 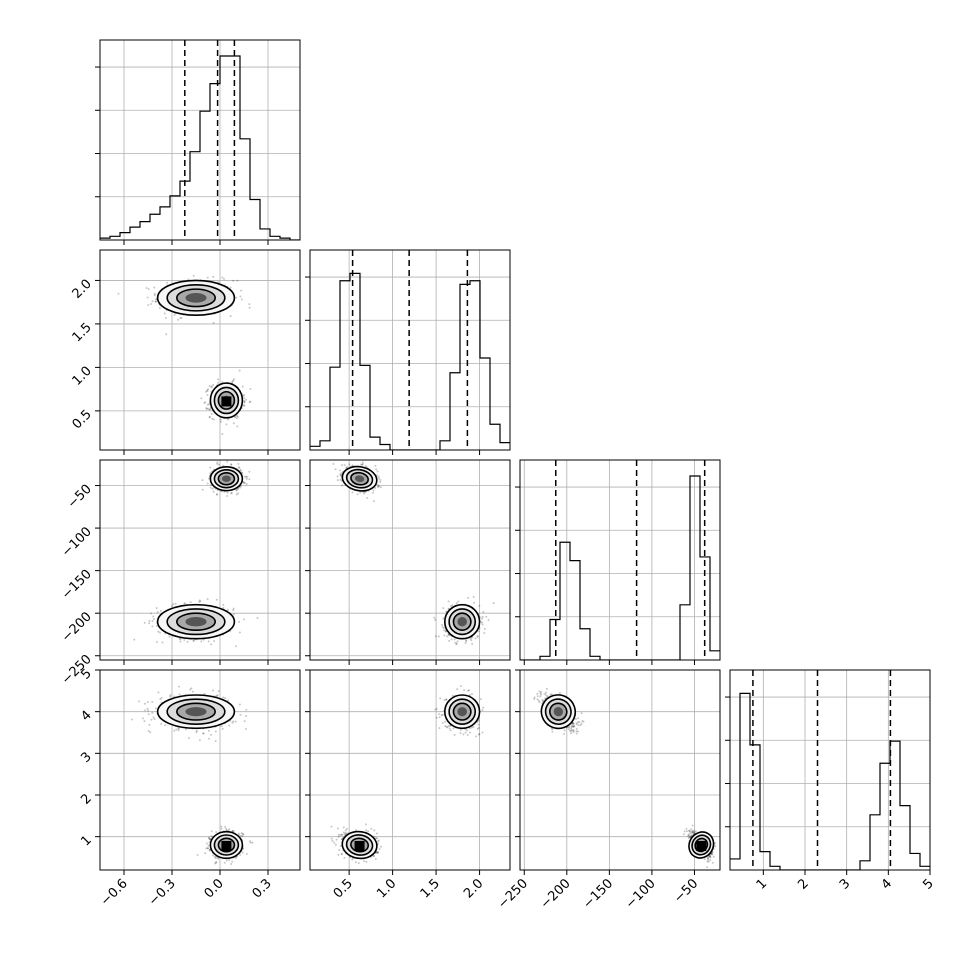 I want to click on y-axis-ticks, so click(x=517, y=552).